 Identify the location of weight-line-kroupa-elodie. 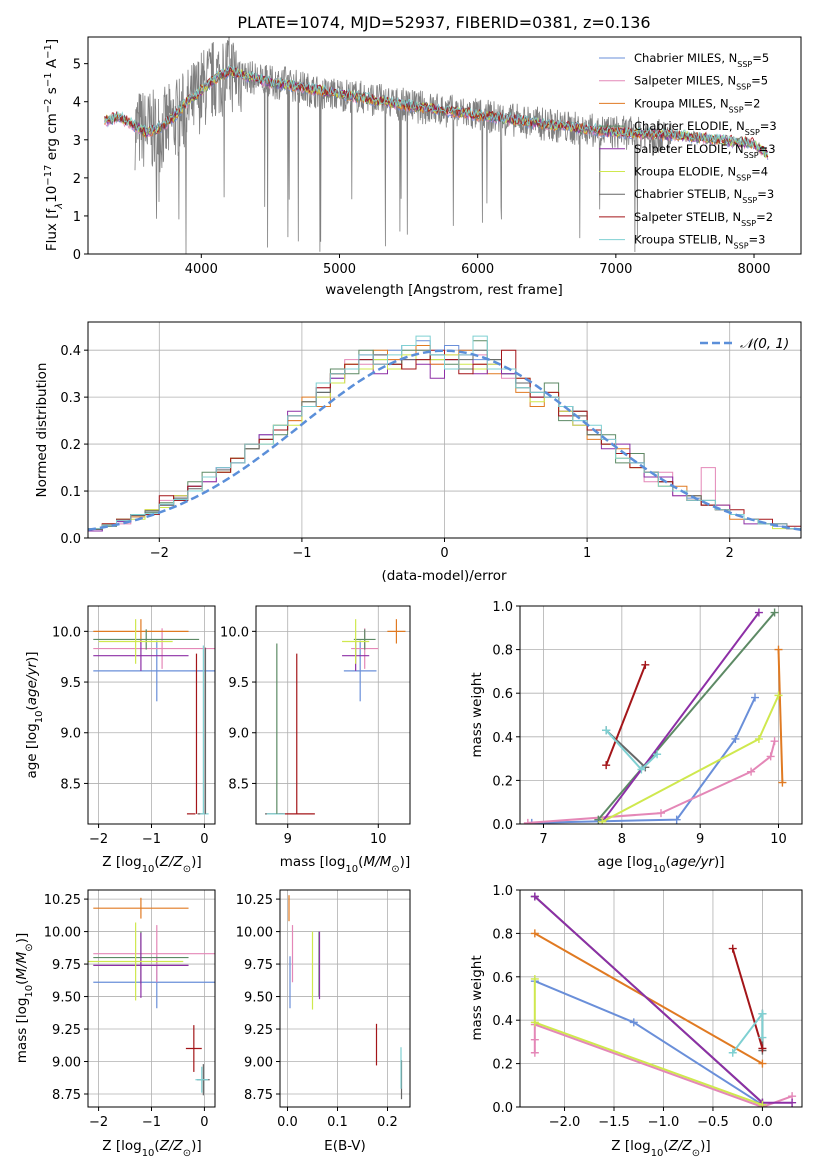
(690, 758).